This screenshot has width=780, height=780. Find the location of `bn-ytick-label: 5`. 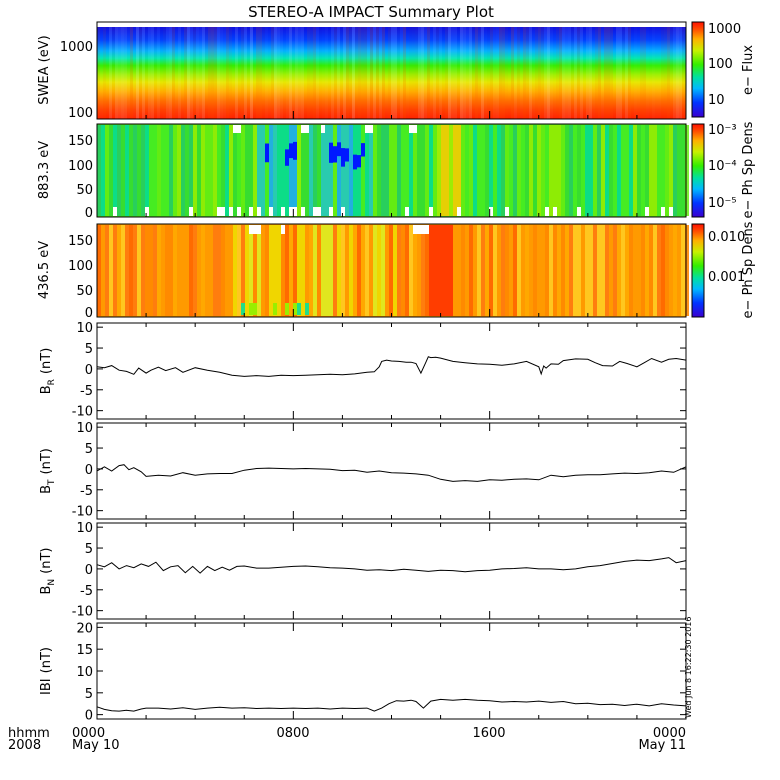

bn-ytick-label: 5 is located at coordinates (89, 549).